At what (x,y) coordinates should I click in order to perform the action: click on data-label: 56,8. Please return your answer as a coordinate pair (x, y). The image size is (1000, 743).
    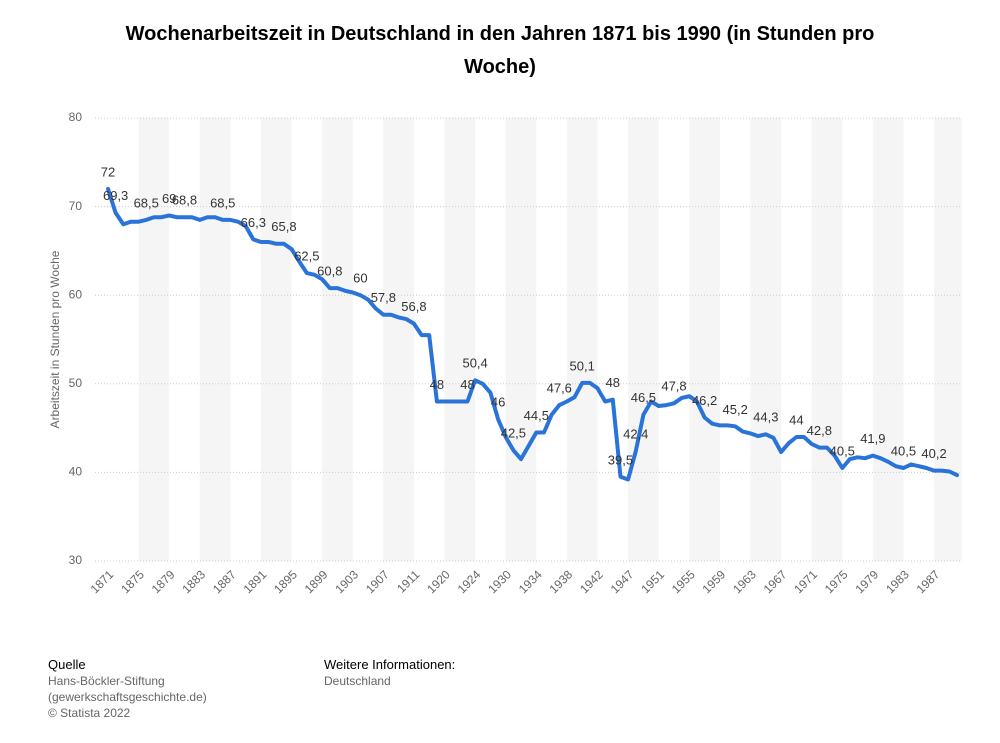
    Looking at the image, I should click on (413, 306).